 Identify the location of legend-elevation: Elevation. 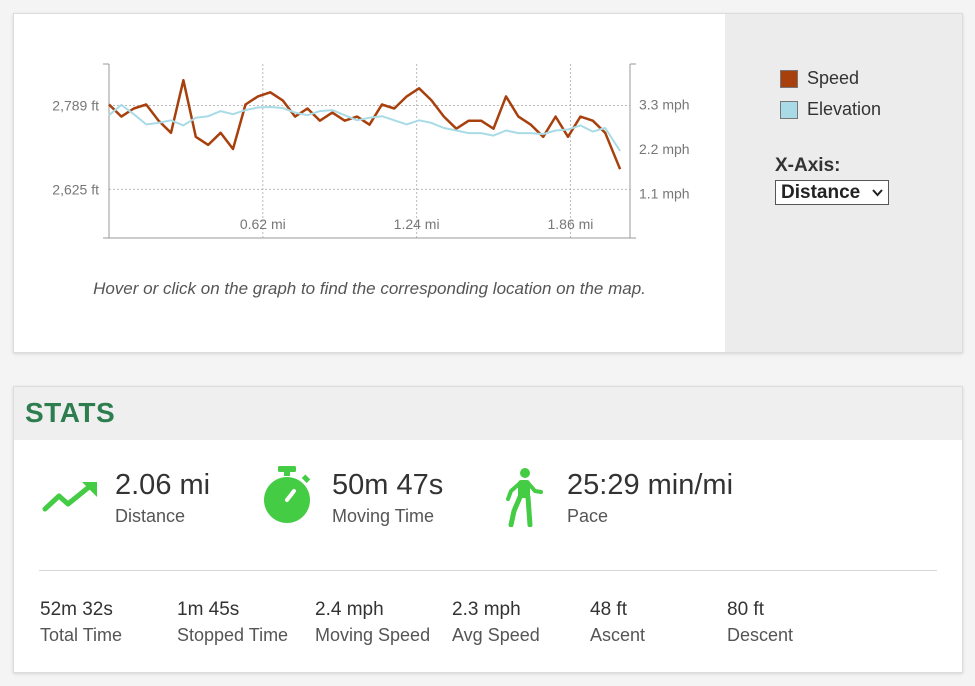
(830, 109).